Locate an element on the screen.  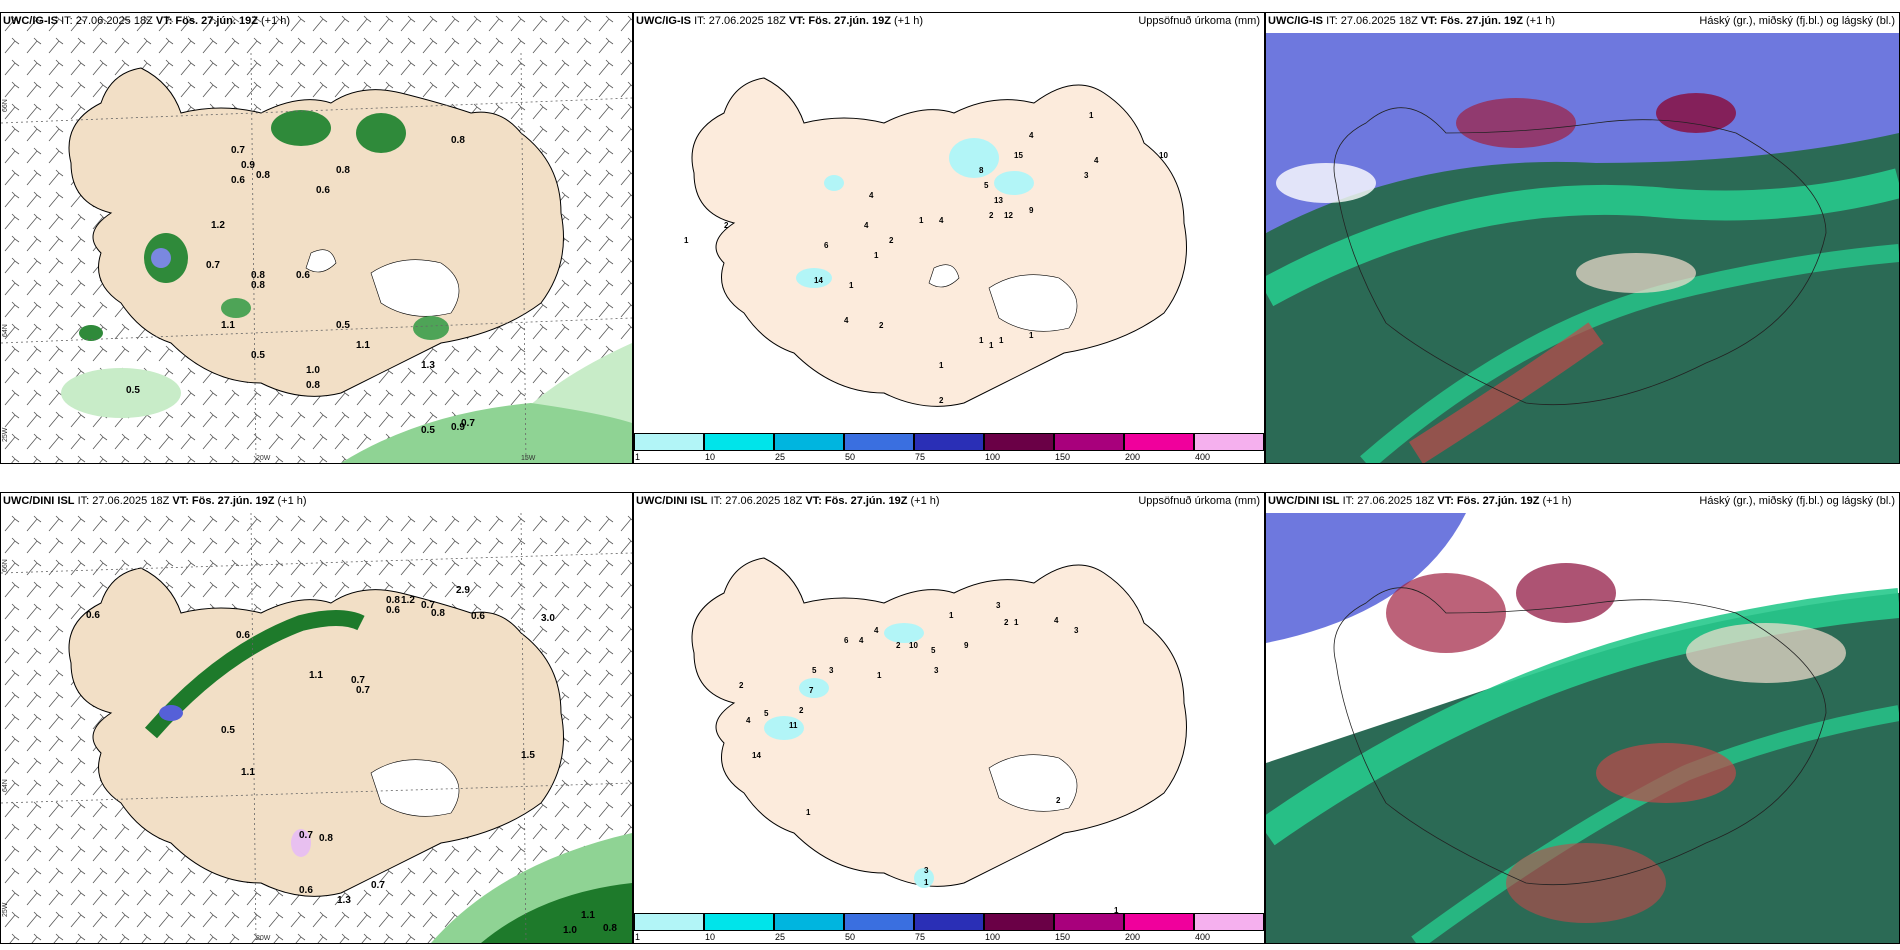
svg-text: 66N is located at coordinates (5, 565).